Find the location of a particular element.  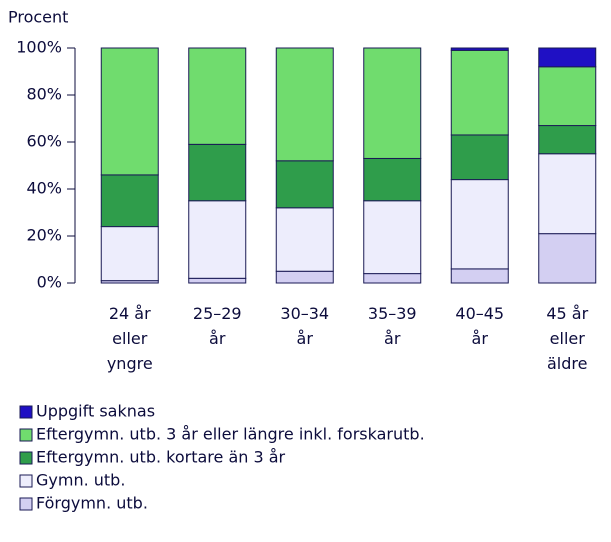

y-tick-label: 40% is located at coordinates (44, 188).